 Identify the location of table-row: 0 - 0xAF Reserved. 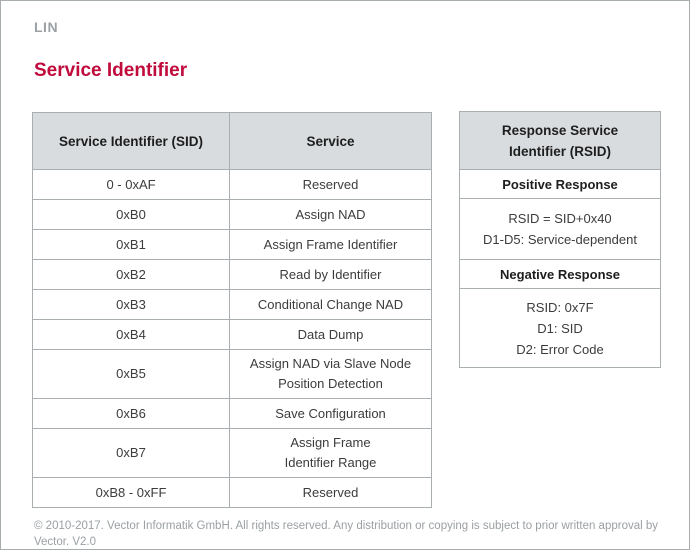
(232, 184).